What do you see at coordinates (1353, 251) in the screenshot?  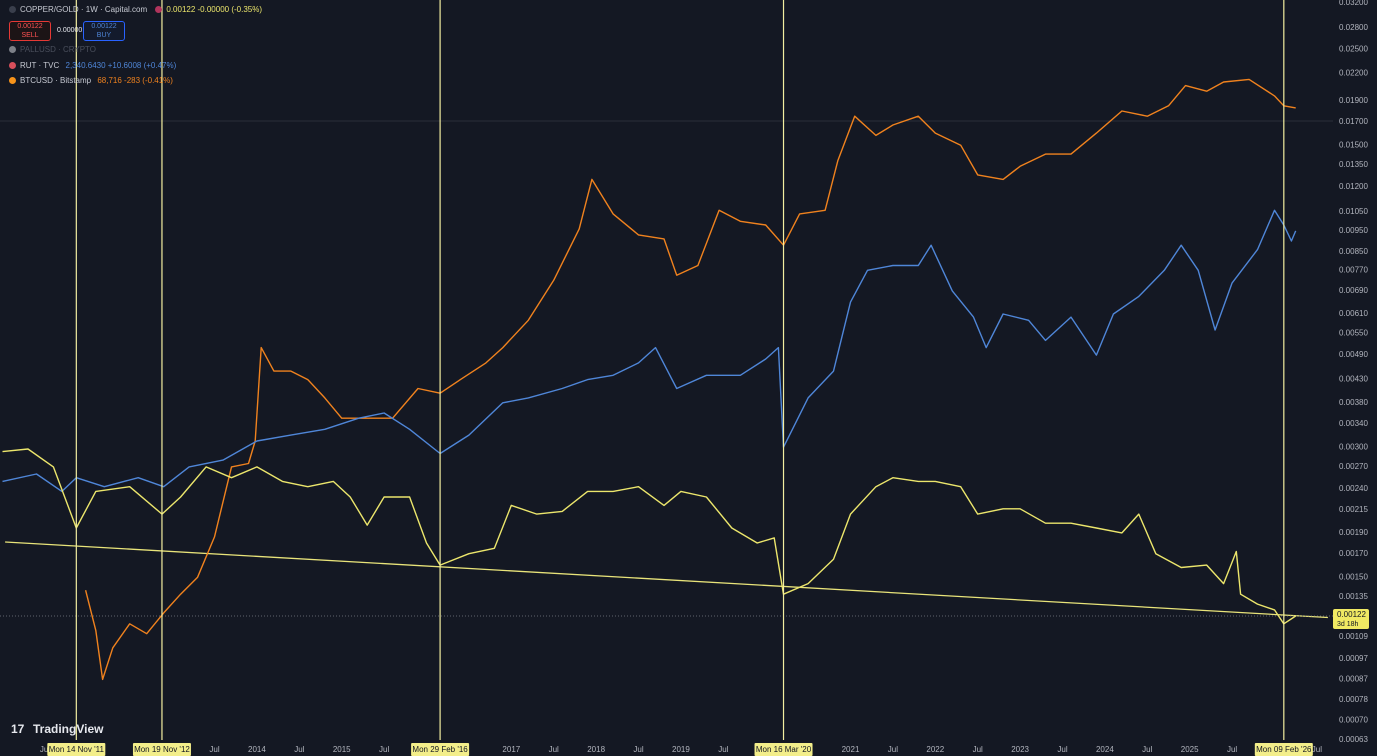 I see `y-tick-label: 0.00850` at bounding box center [1353, 251].